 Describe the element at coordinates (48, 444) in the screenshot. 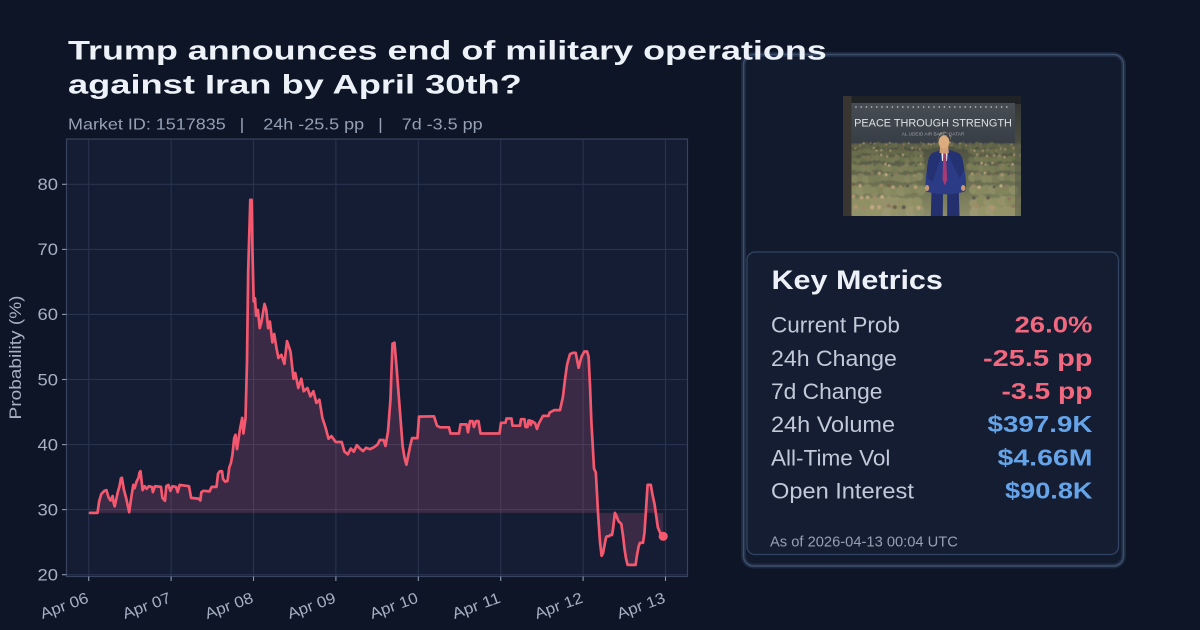

I see `svg-text: 40` at that location.